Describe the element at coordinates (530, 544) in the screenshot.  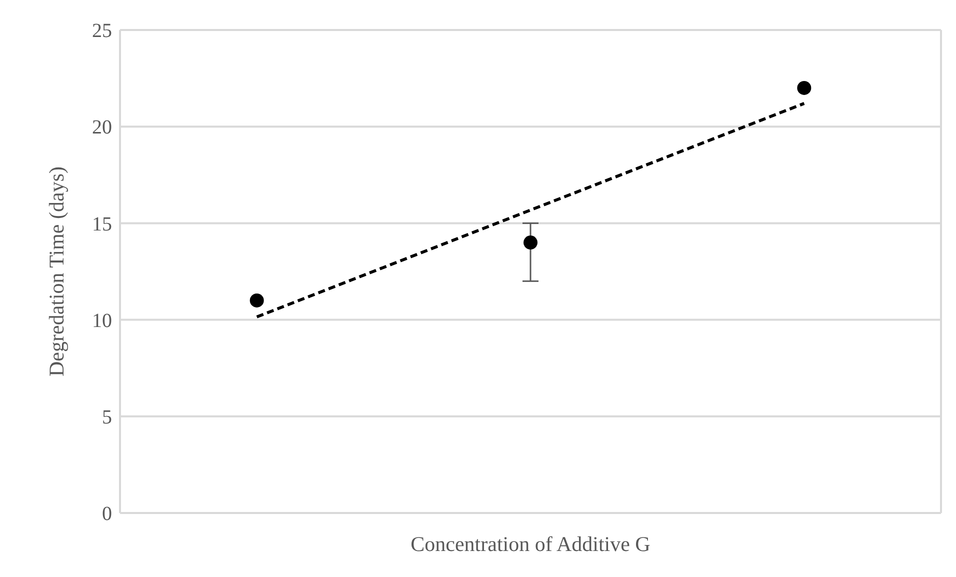
I see `x-axis-title: Concentration of Additive G` at that location.